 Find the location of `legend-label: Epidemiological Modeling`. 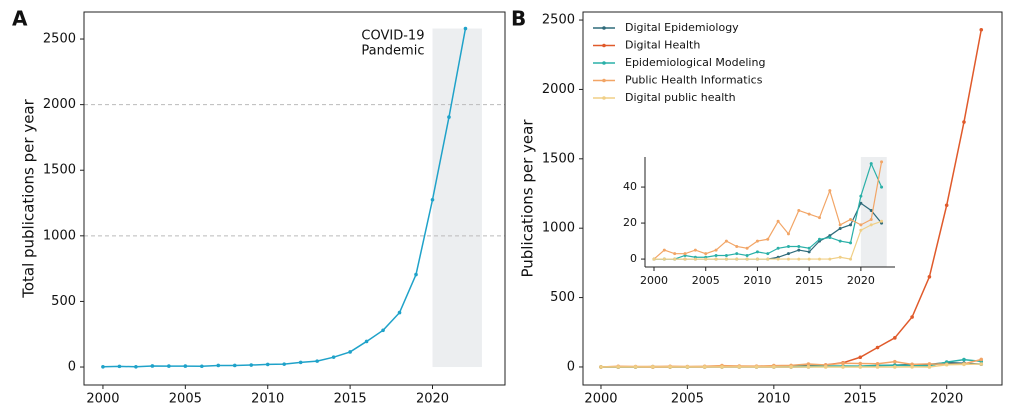

legend-label: Epidemiological Modeling is located at coordinates (695, 62).